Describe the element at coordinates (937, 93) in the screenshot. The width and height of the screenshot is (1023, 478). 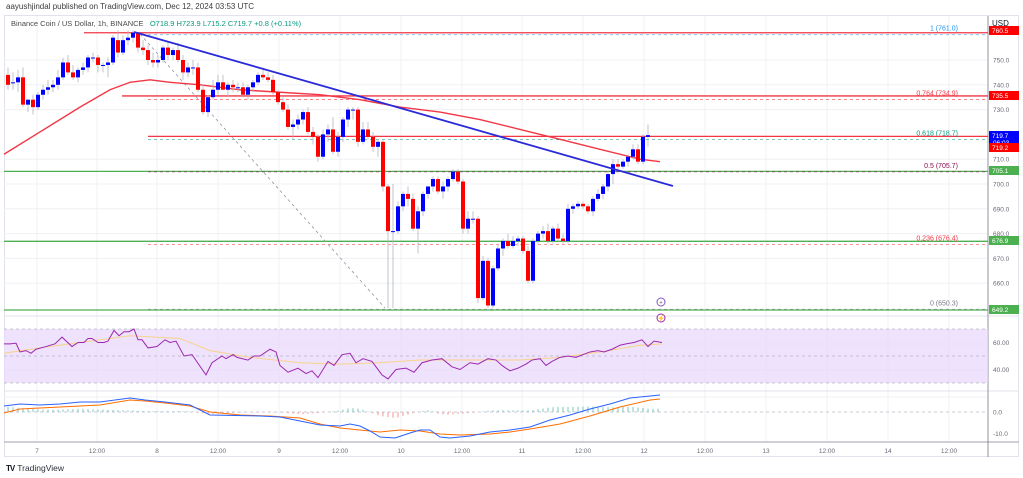
I see `fib-level-label: 0.764 (734.9)` at that location.